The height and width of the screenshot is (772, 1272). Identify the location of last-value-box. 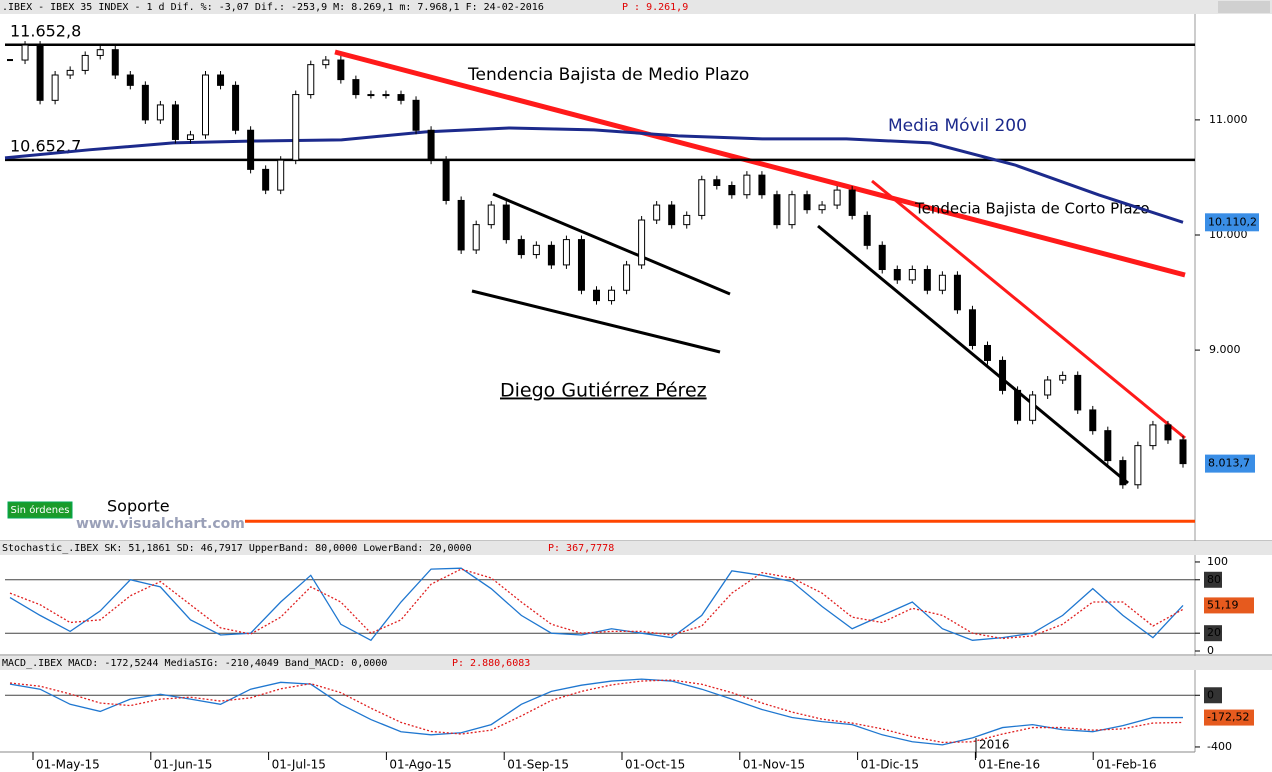
(1229, 717).